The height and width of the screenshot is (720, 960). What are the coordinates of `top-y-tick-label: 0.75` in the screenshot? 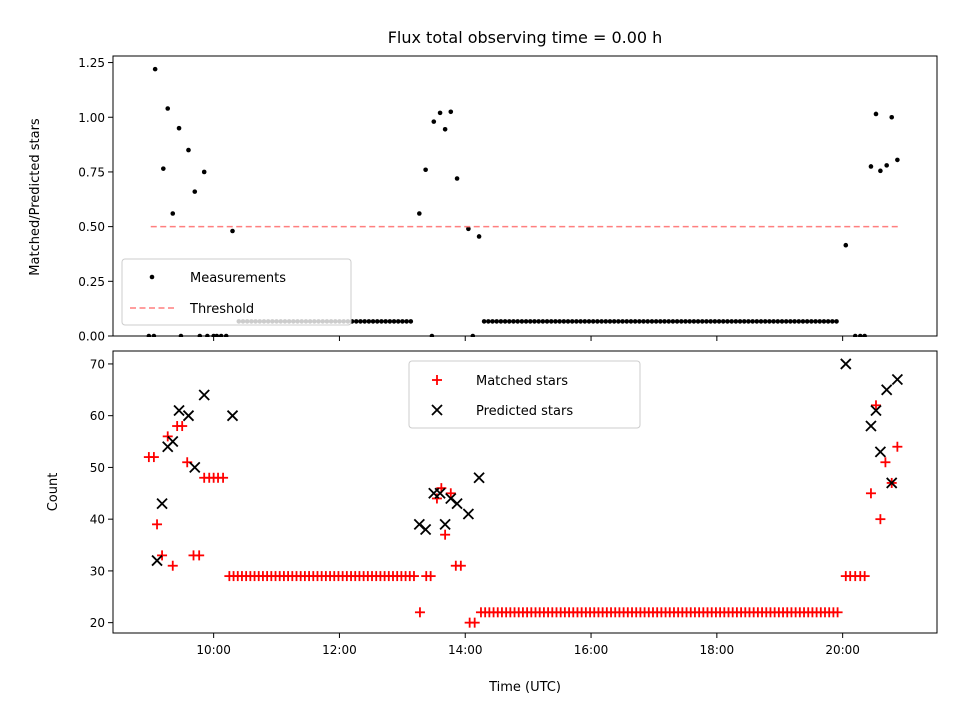 It's located at (91, 172).